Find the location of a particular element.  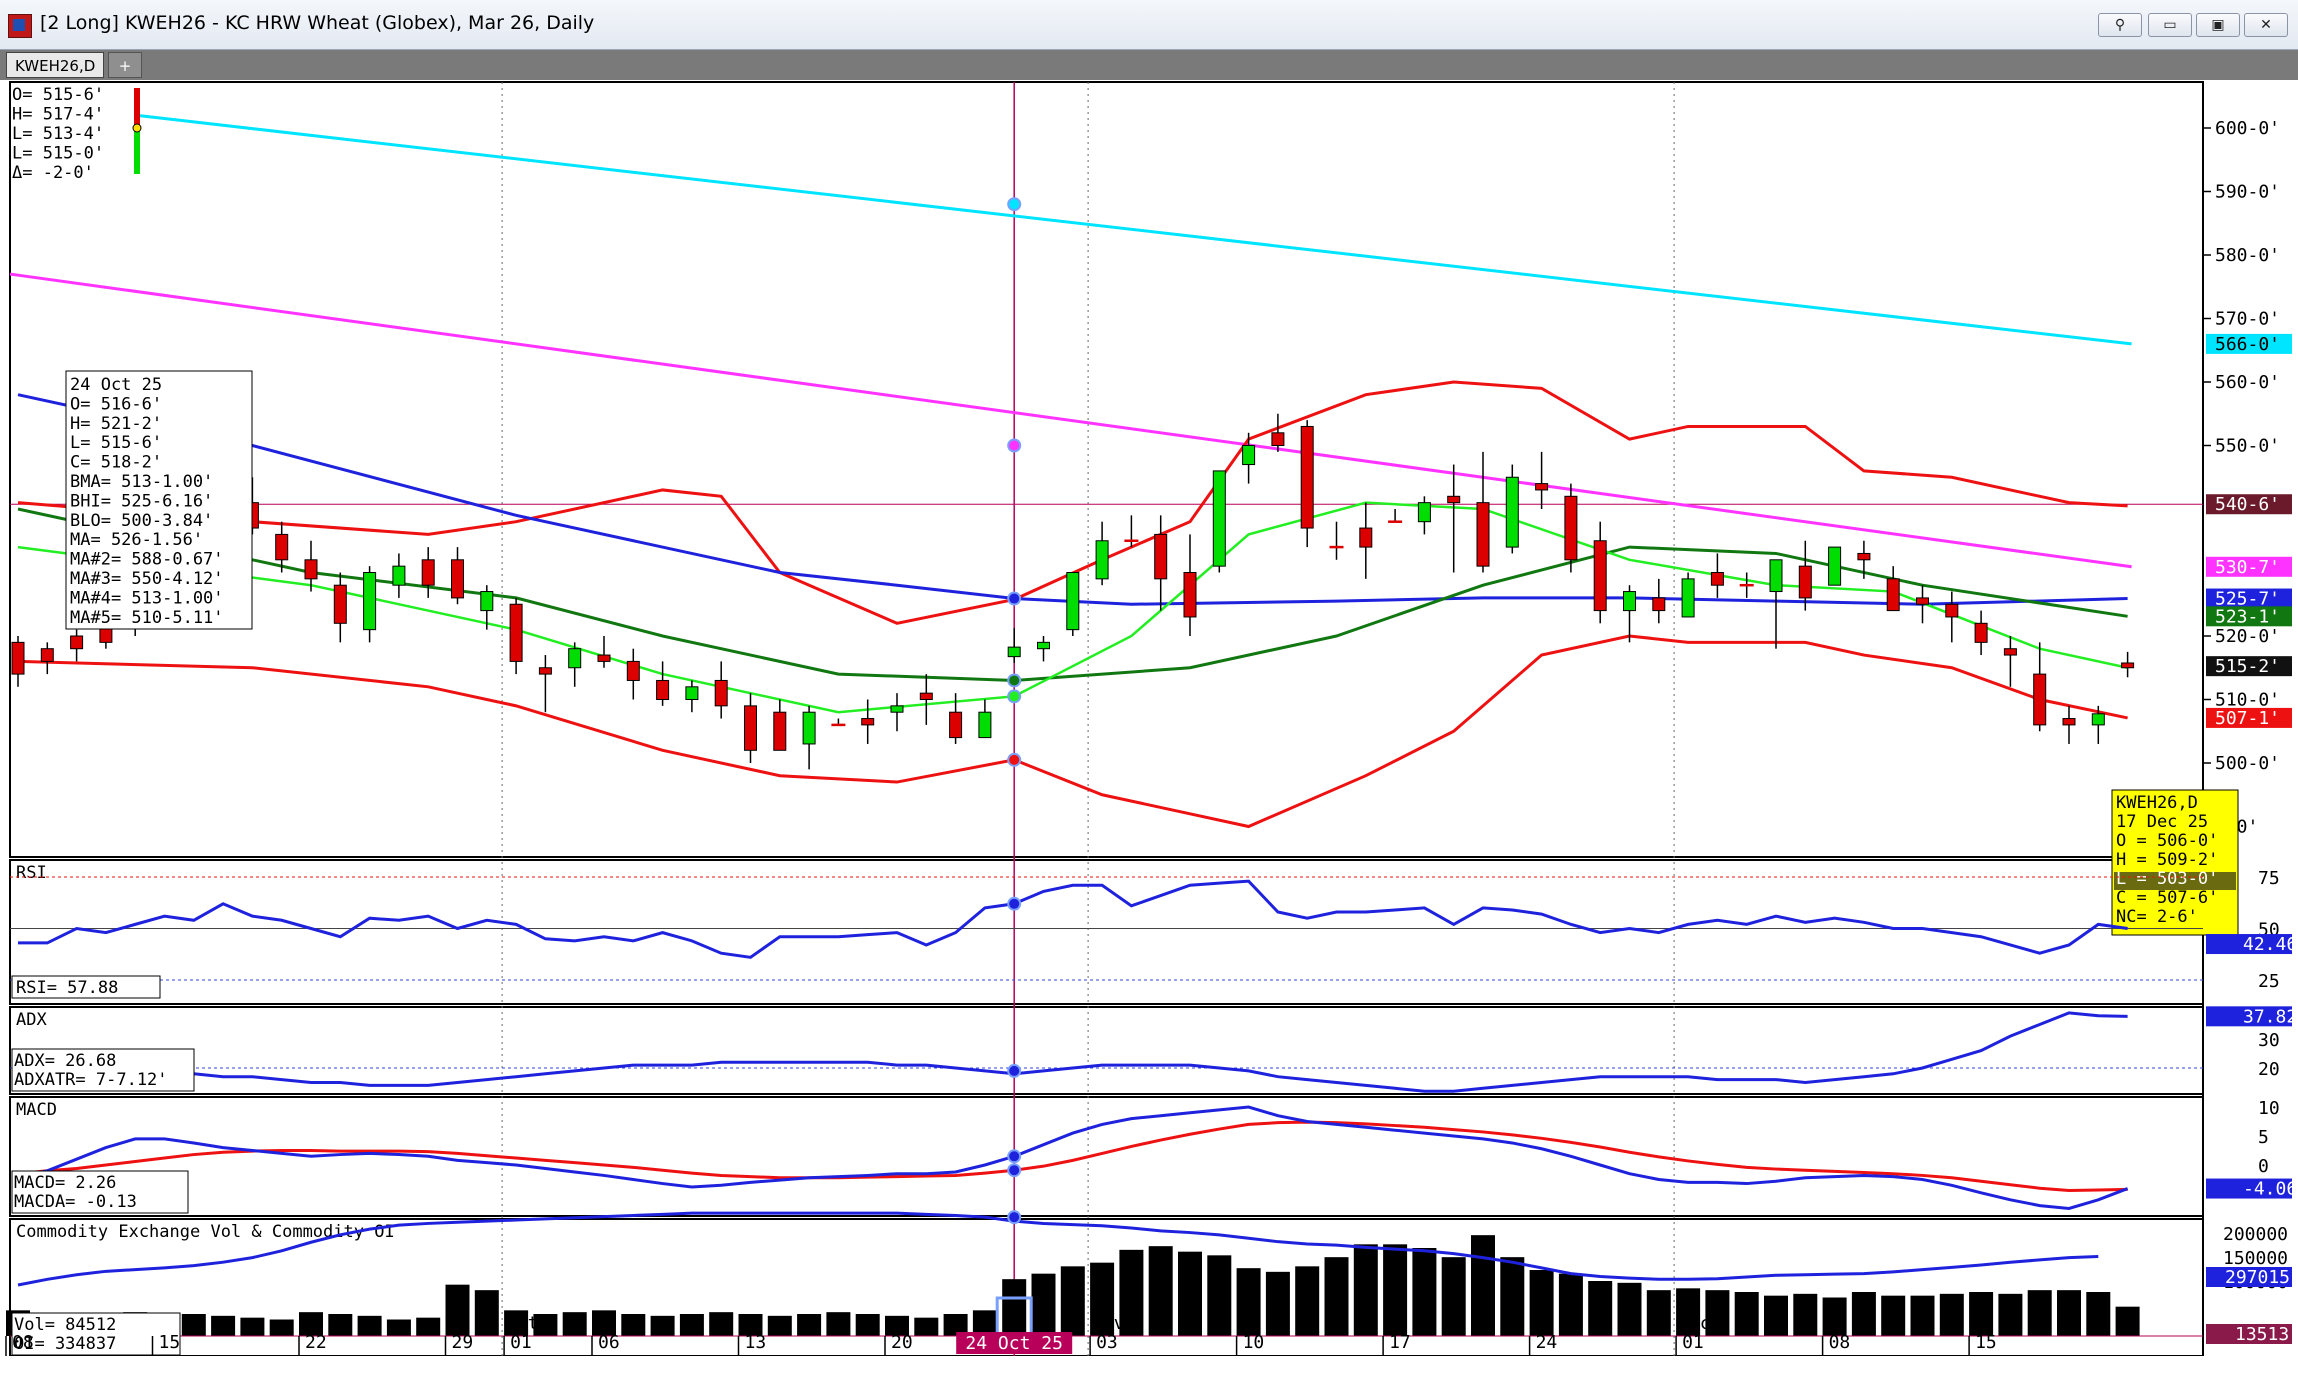

cursor-data-line: L= 515-6' is located at coordinates (116, 443).